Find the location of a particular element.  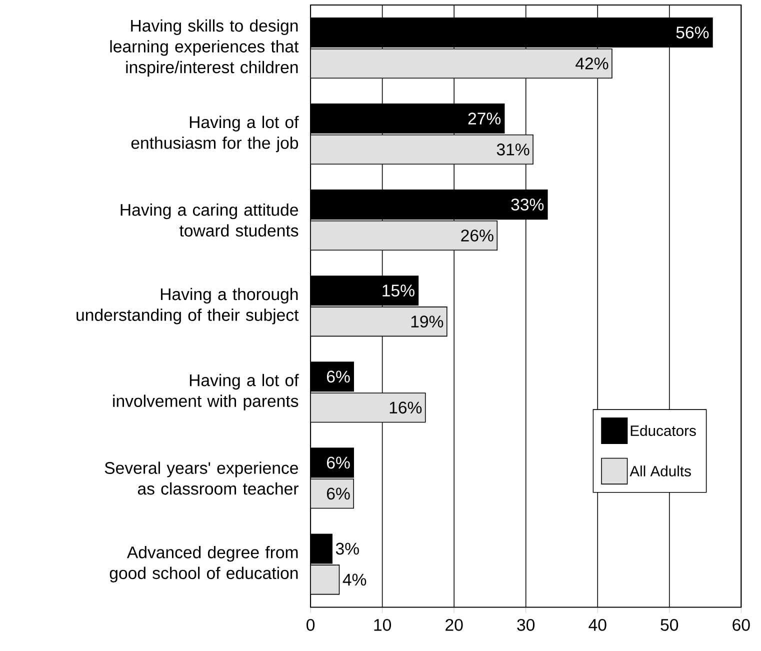

x-tick-label: 60 is located at coordinates (741, 625).